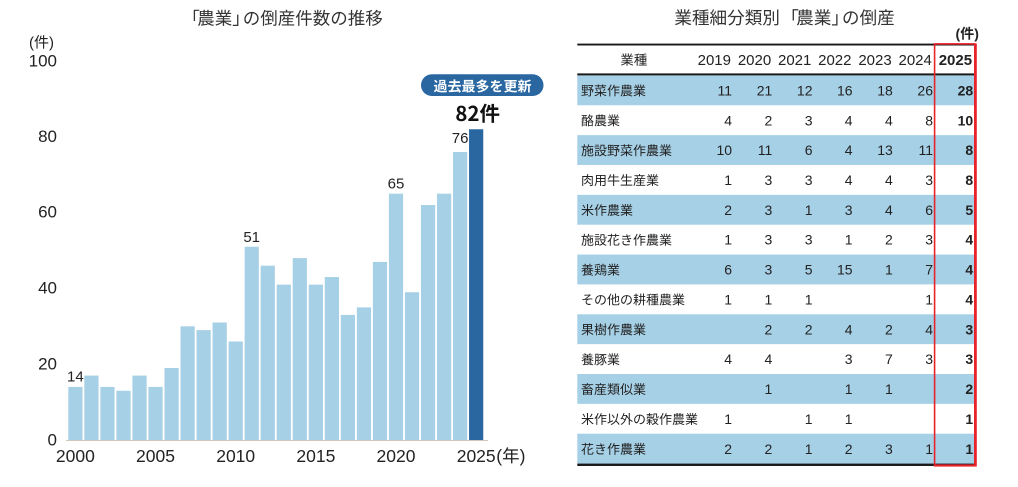 This screenshot has width=1018, height=487. Describe the element at coordinates (794, 60) in the screenshot. I see `svg-text: 2021` at that location.